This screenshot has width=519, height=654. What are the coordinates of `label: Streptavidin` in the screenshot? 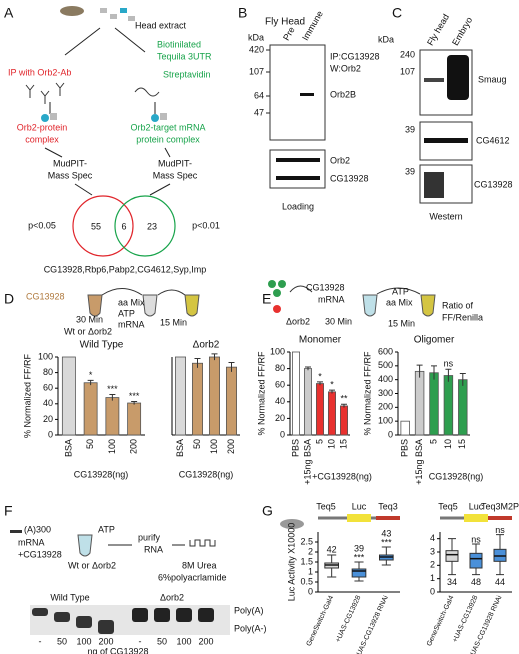 It's located at (187, 74).